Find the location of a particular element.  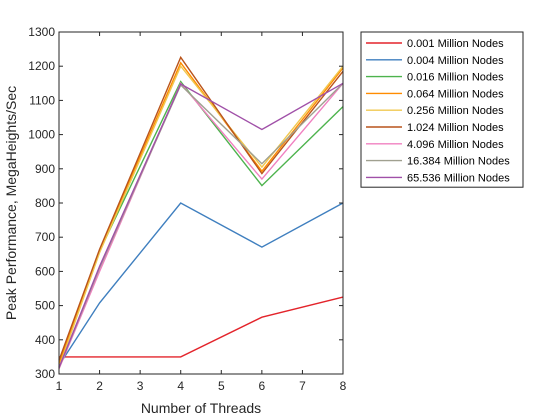

x-axis-title: Number of Threads is located at coordinates (201, 408).